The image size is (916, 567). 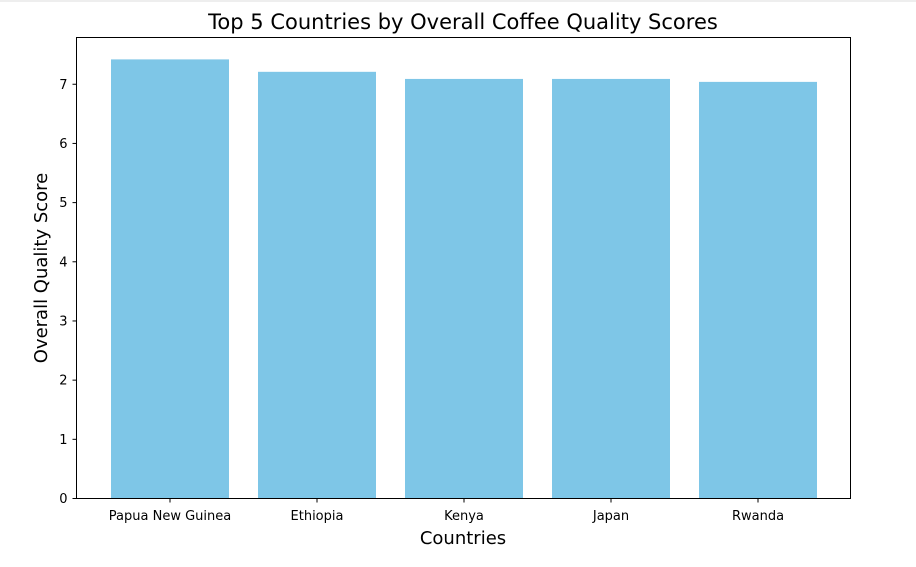 I want to click on y-tick-label: 2, so click(x=63, y=381).